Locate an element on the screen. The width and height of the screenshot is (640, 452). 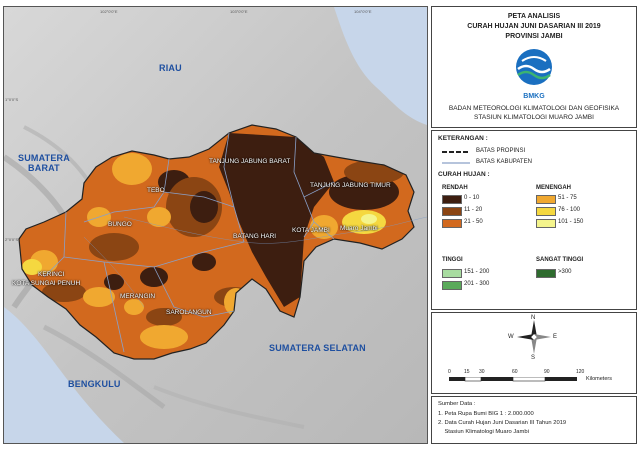
tick-left-2: 2°0'0"S is located at coordinates (12, 239).